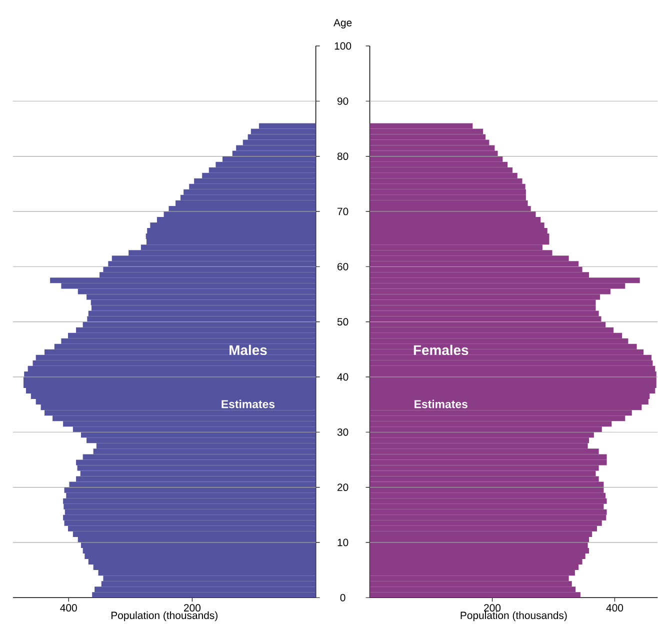 Image resolution: width=658 pixels, height=641 pixels. What do you see at coordinates (441, 350) in the screenshot?
I see `series-label: Females` at bounding box center [441, 350].